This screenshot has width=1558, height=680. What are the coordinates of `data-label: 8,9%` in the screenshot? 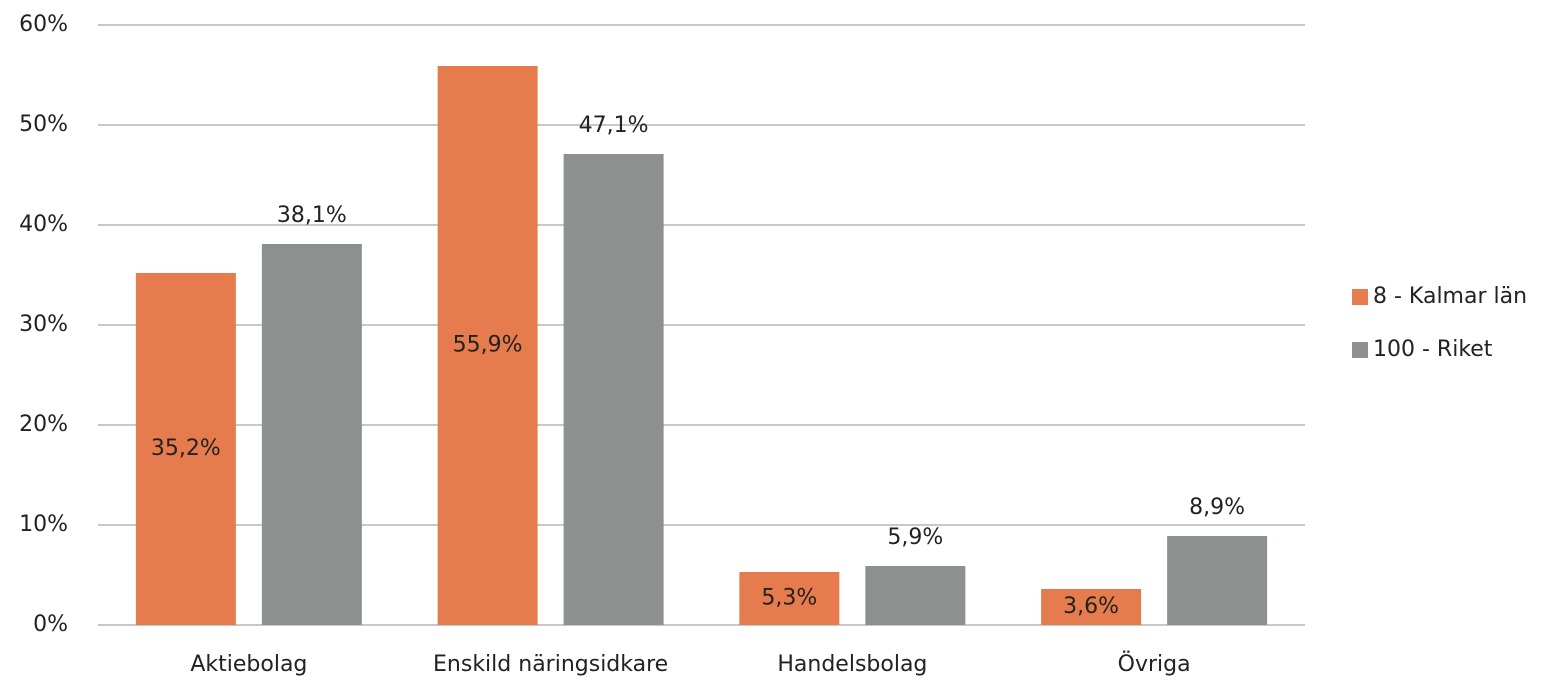 It's located at (1217, 507).